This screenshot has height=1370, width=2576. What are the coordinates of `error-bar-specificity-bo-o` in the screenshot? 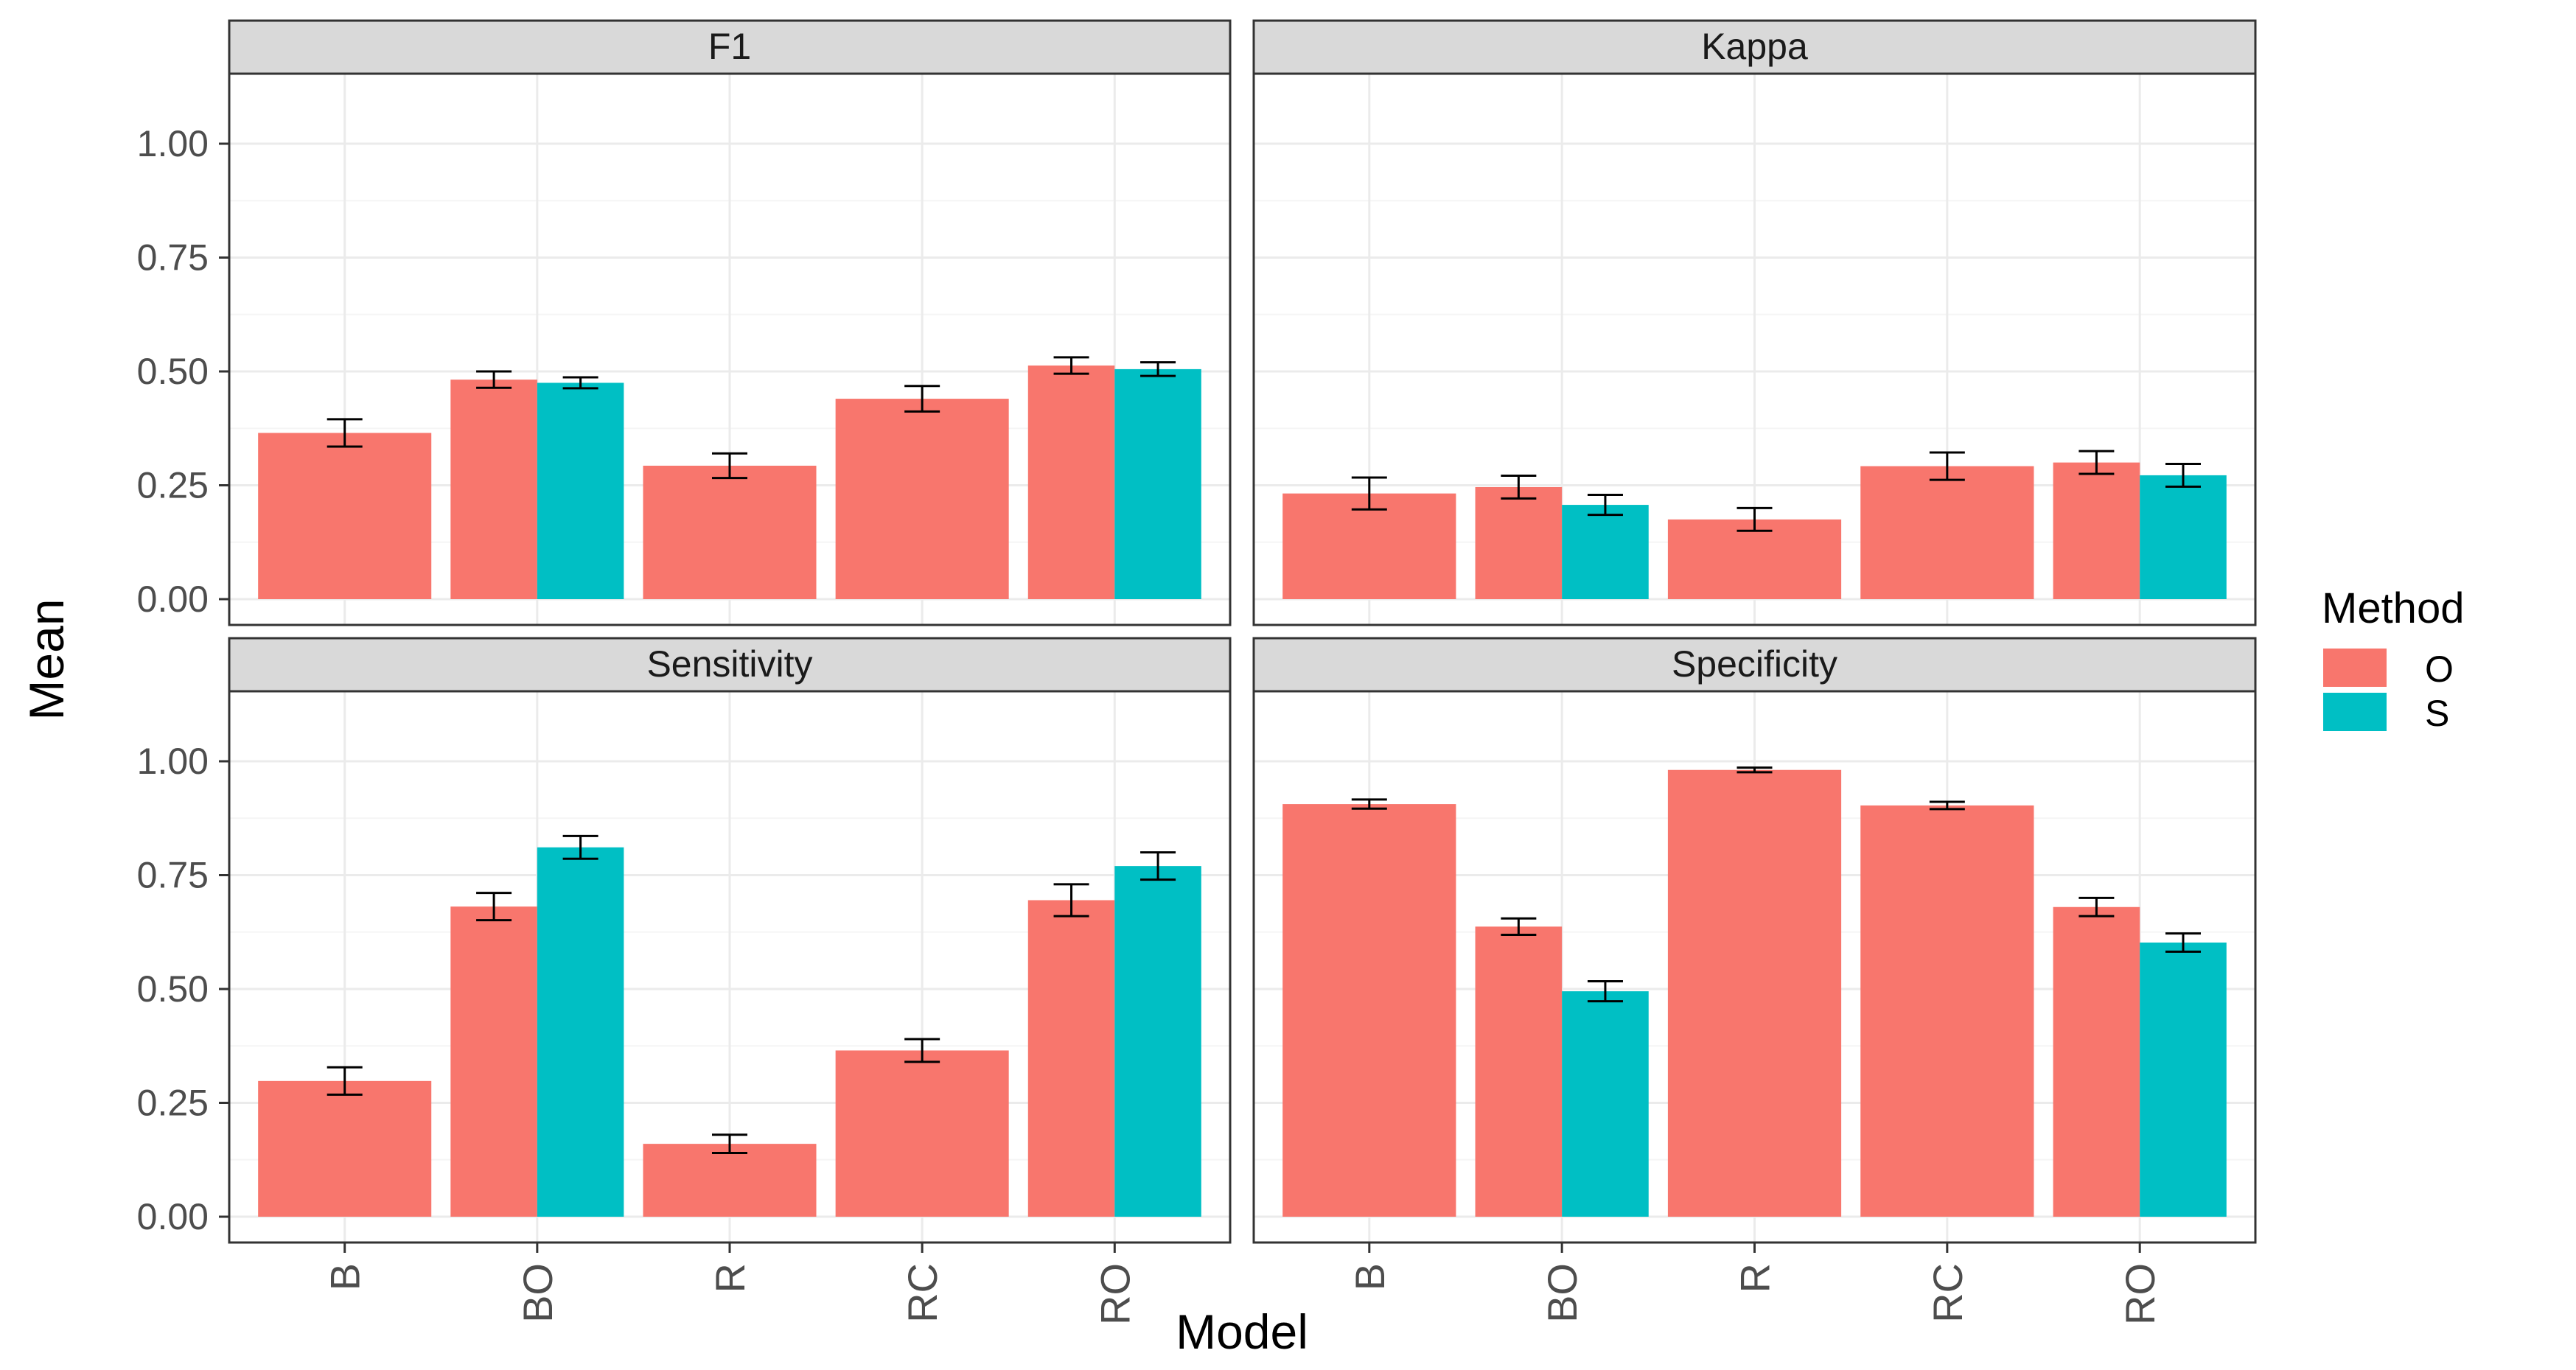 It's located at (1519, 926).